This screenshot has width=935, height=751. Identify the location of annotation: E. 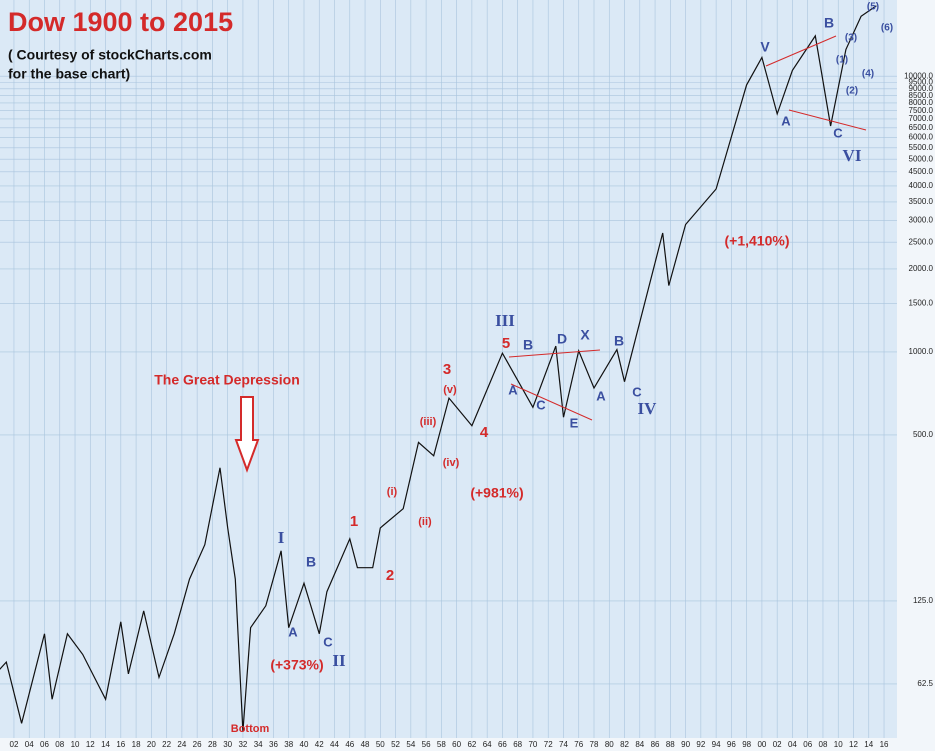
(574, 422).